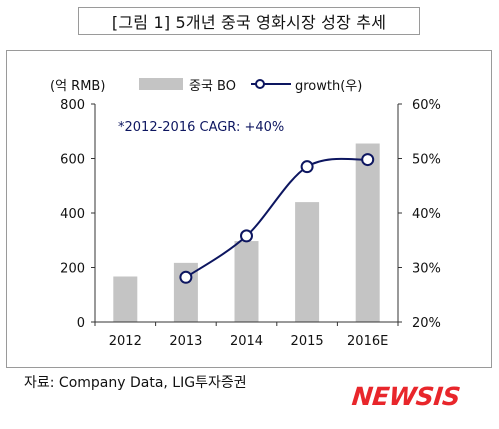 This screenshot has height=429, width=499. I want to click on legend-bar-label: 중국 BO, so click(212, 86).